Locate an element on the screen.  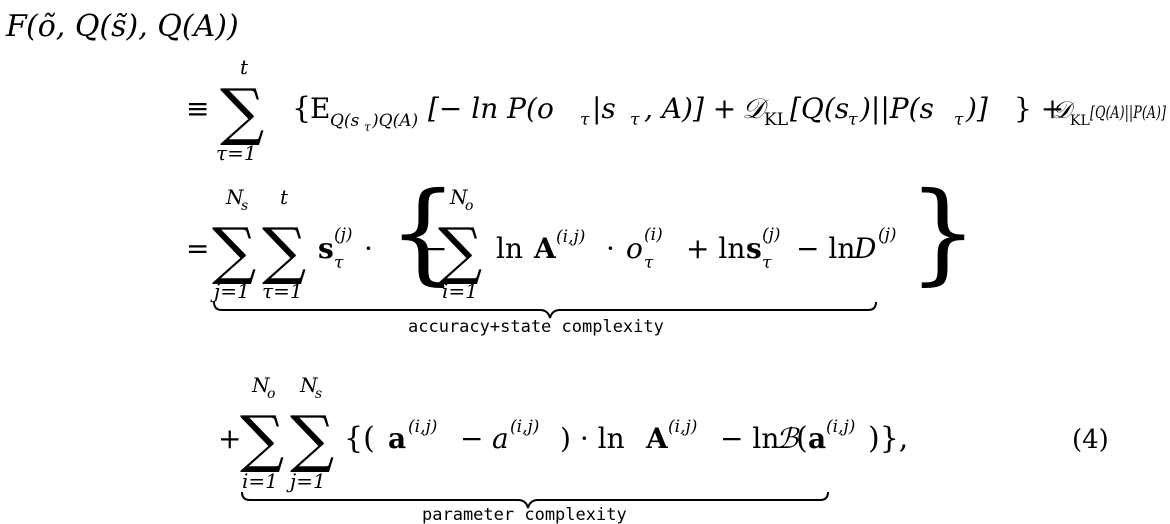
a-symbol: a is located at coordinates (500, 438).